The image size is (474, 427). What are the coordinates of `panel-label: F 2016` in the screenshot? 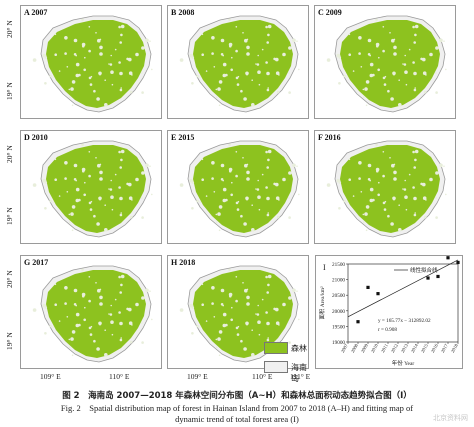 It's located at (329, 137).